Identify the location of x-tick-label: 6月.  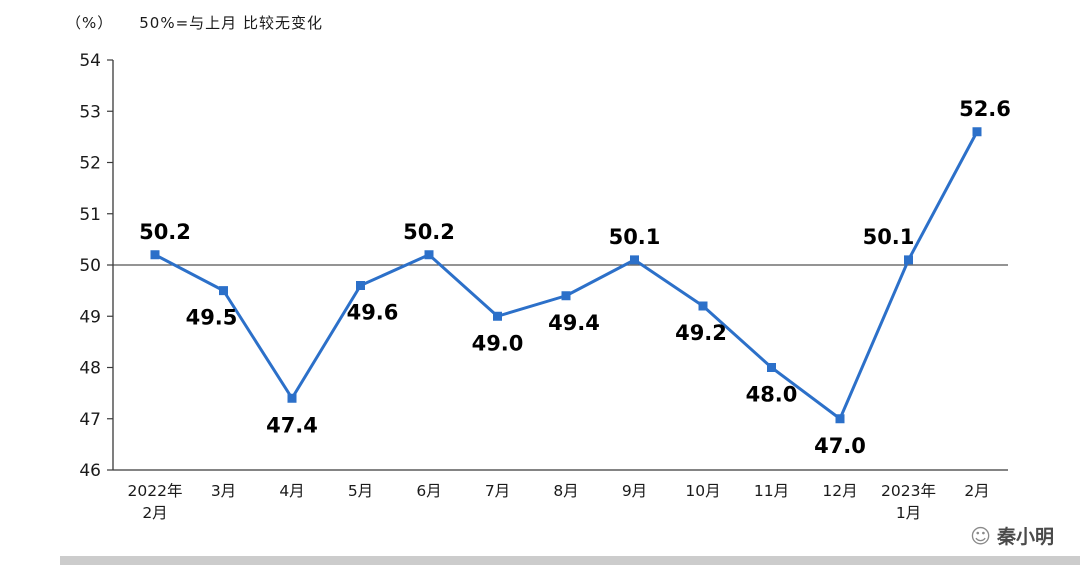
(428, 491).